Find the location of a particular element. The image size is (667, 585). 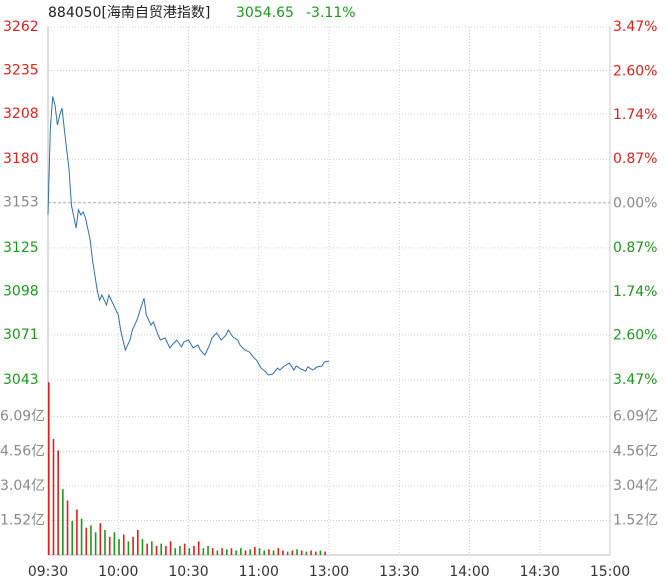

y-tick-label: 3098 is located at coordinates (21, 291).